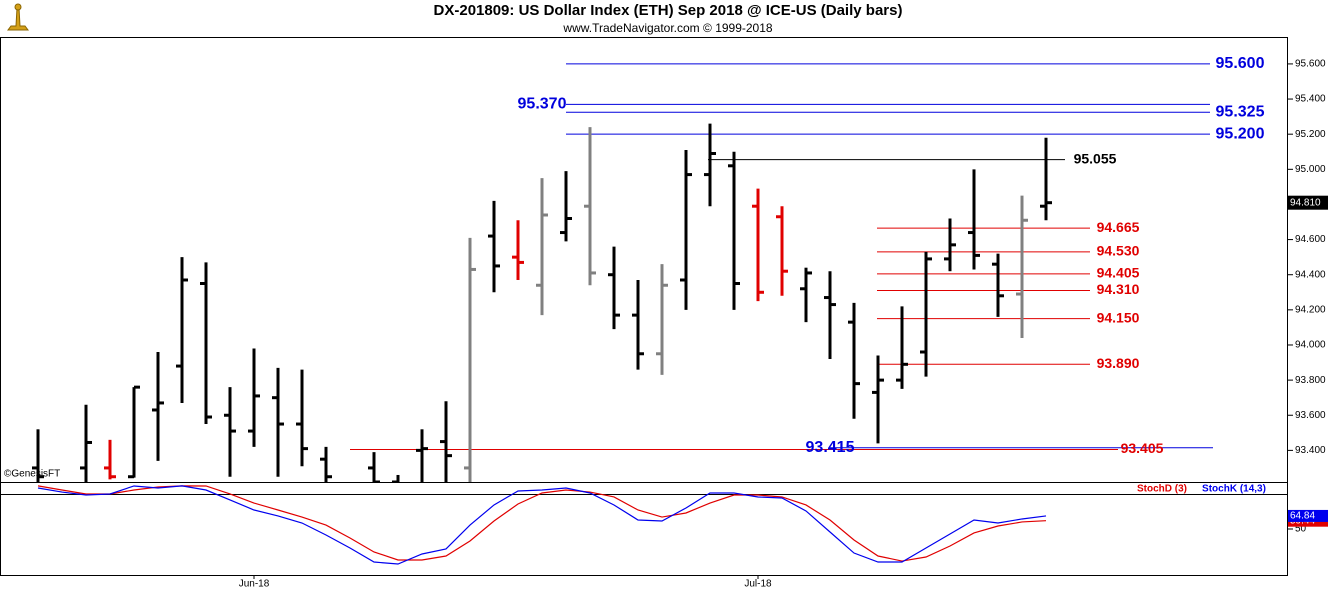 Image resolution: width=1336 pixels, height=591 pixels. Describe the element at coordinates (1240, 63) in the screenshot. I see `level-label: 95.600` at that location.